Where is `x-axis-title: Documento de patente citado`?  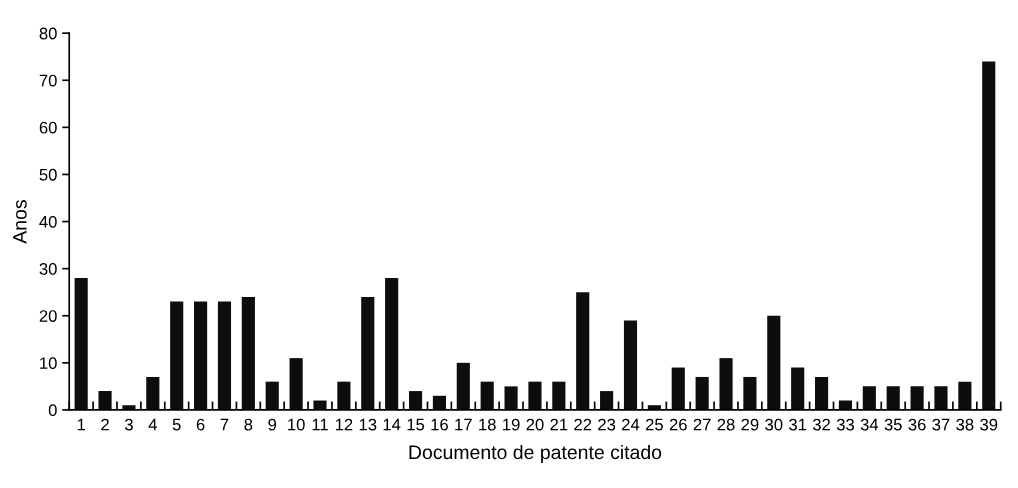 x-axis-title: Documento de patente citado is located at coordinates (535, 454).